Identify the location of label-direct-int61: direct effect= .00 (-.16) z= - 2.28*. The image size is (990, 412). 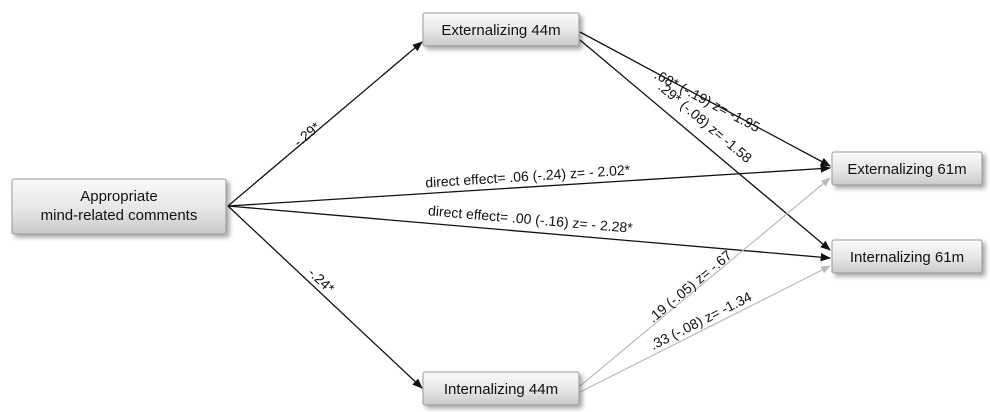
(531, 219).